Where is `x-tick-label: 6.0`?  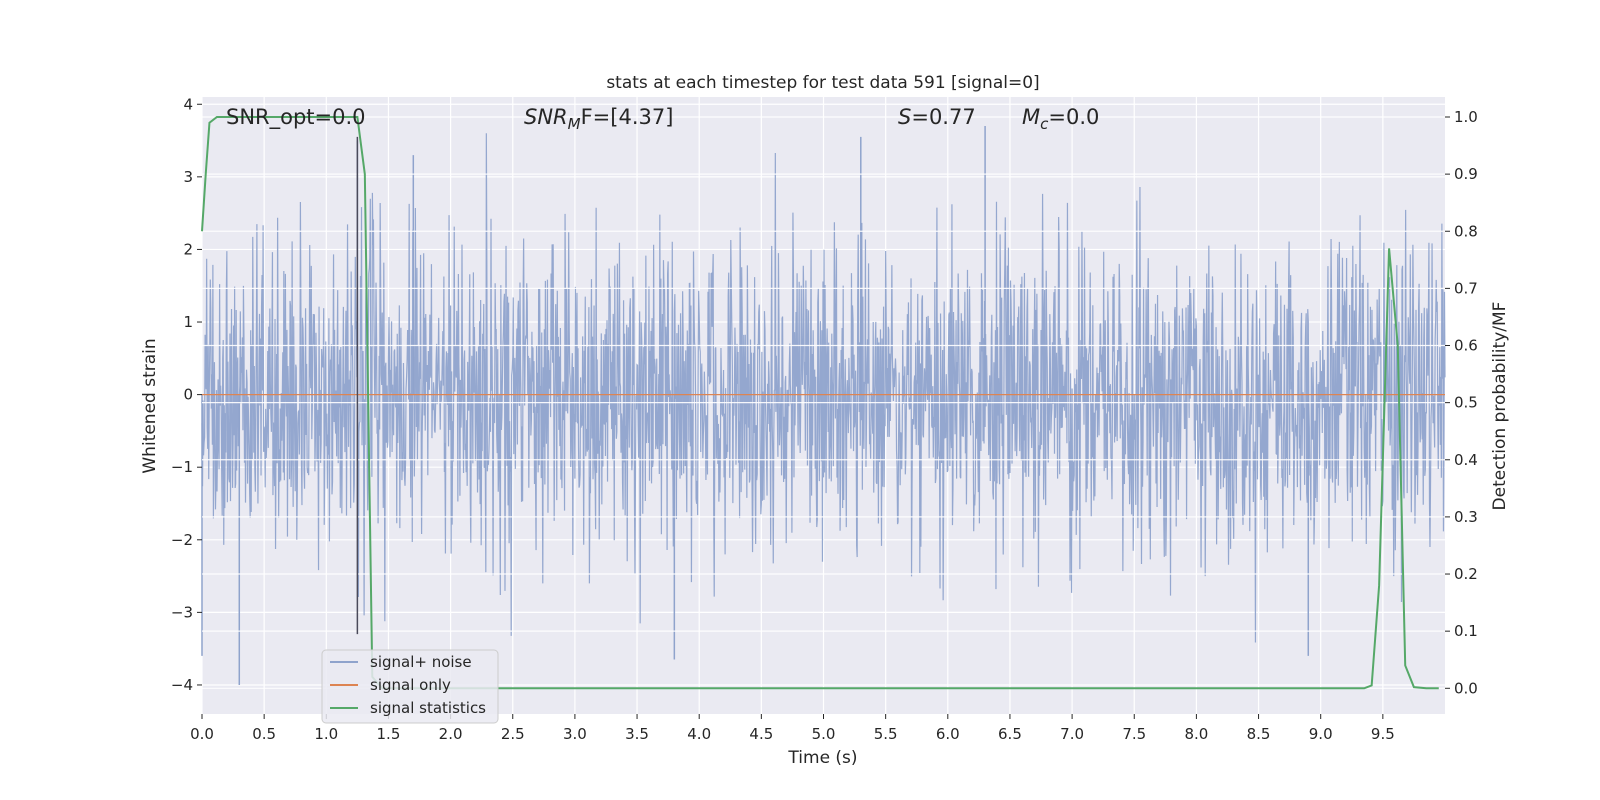
x-tick-label: 6.0 is located at coordinates (948, 734).